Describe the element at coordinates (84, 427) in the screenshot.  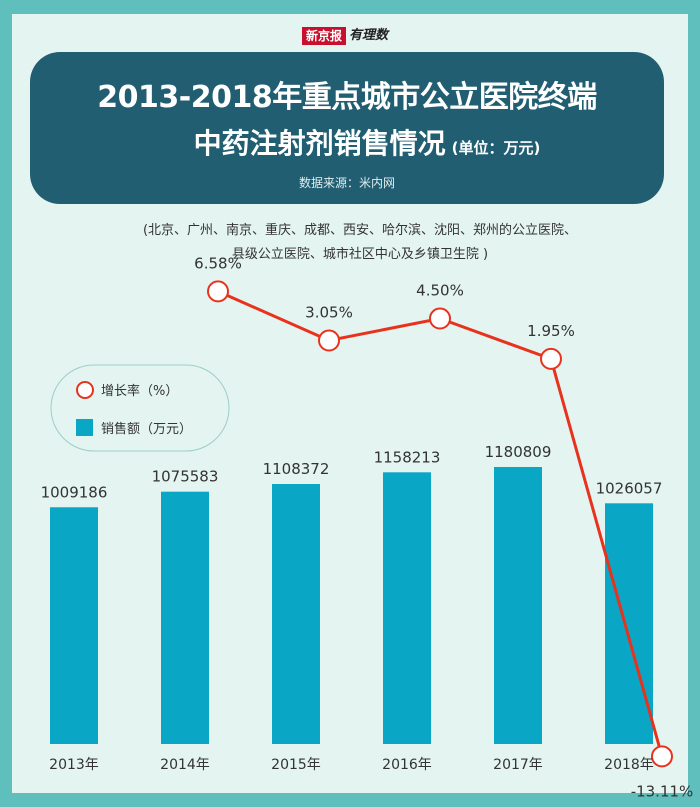
I see `legend-bar-marker` at that location.